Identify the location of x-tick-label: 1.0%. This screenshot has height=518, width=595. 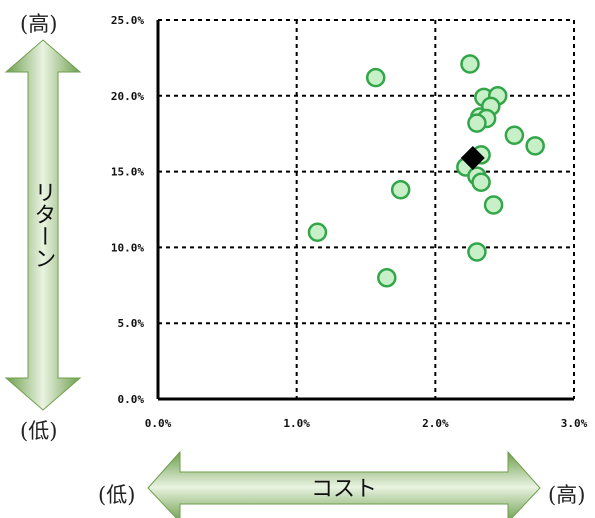
(296, 423).